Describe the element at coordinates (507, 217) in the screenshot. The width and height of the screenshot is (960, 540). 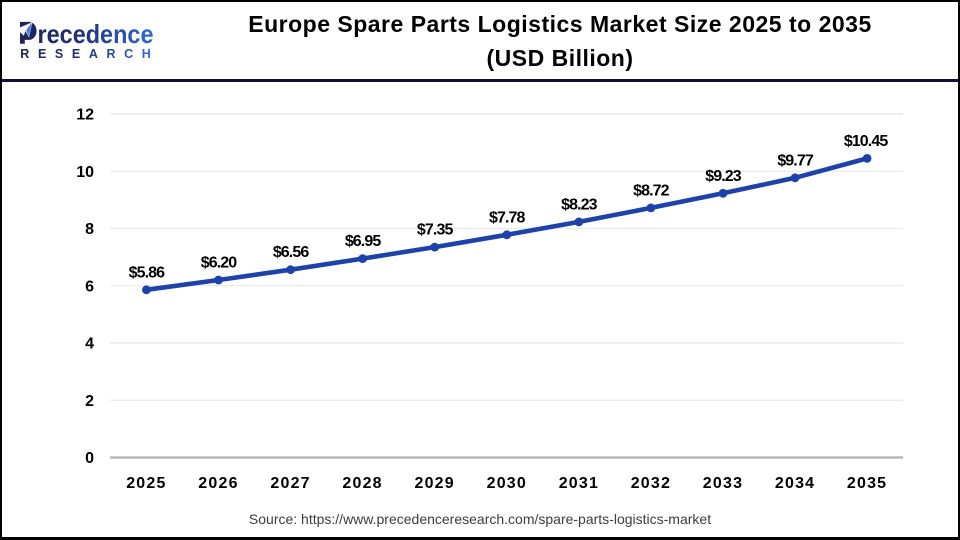
I see `svg-text: $7.78` at that location.